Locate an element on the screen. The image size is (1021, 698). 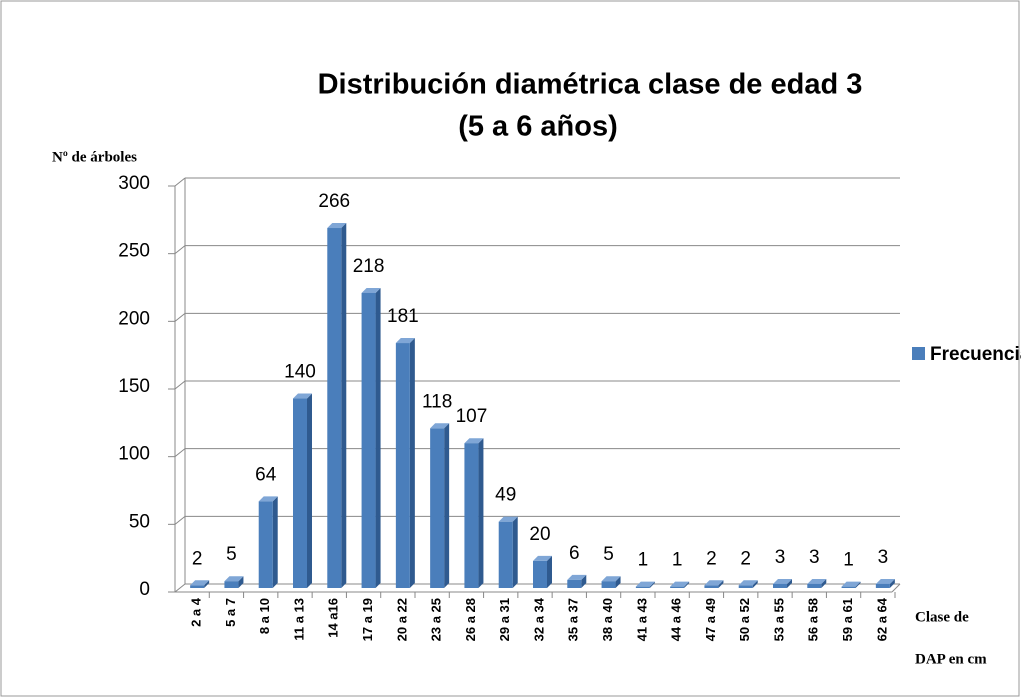
y-tick-label: 0 is located at coordinates (144, 589).